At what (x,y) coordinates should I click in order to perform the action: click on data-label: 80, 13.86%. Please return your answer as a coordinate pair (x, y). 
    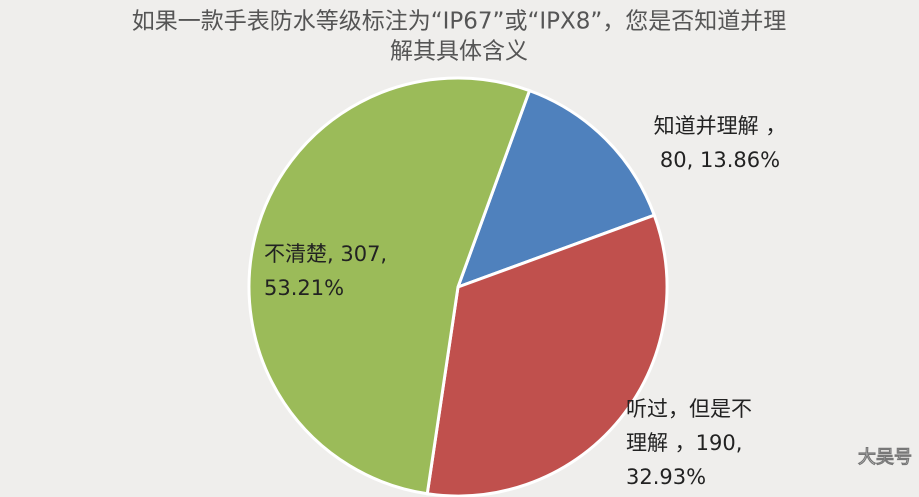
    Looking at the image, I should click on (720, 160).